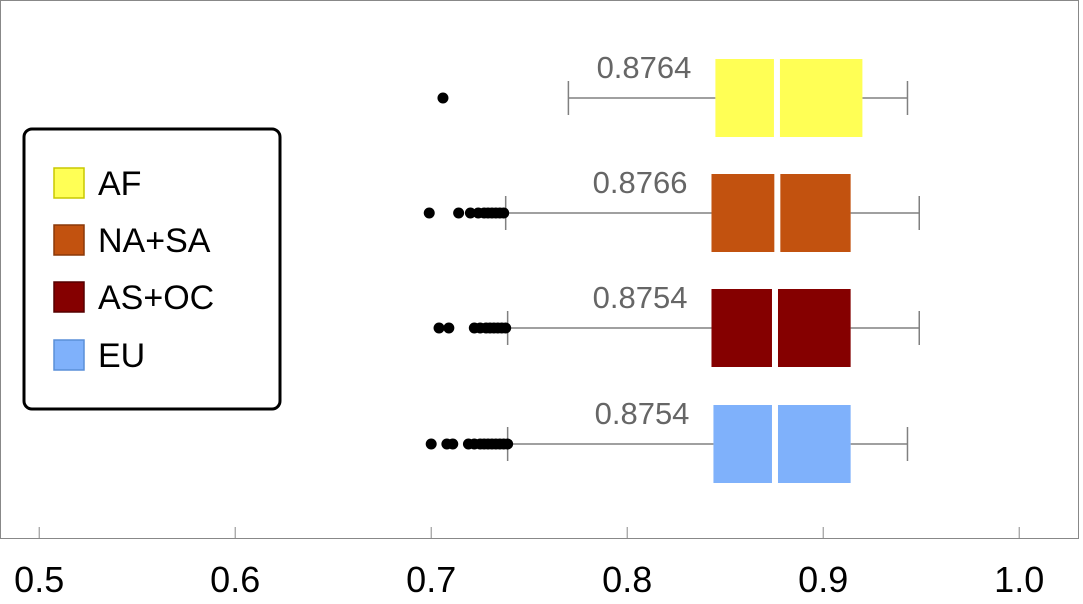 Image resolution: width=1083 pixels, height=604 pixels. Describe the element at coordinates (529, 563) in the screenshot. I see `x-axis: 0.5 0.6 0.7 0.8 0.9 1.0` at that location.